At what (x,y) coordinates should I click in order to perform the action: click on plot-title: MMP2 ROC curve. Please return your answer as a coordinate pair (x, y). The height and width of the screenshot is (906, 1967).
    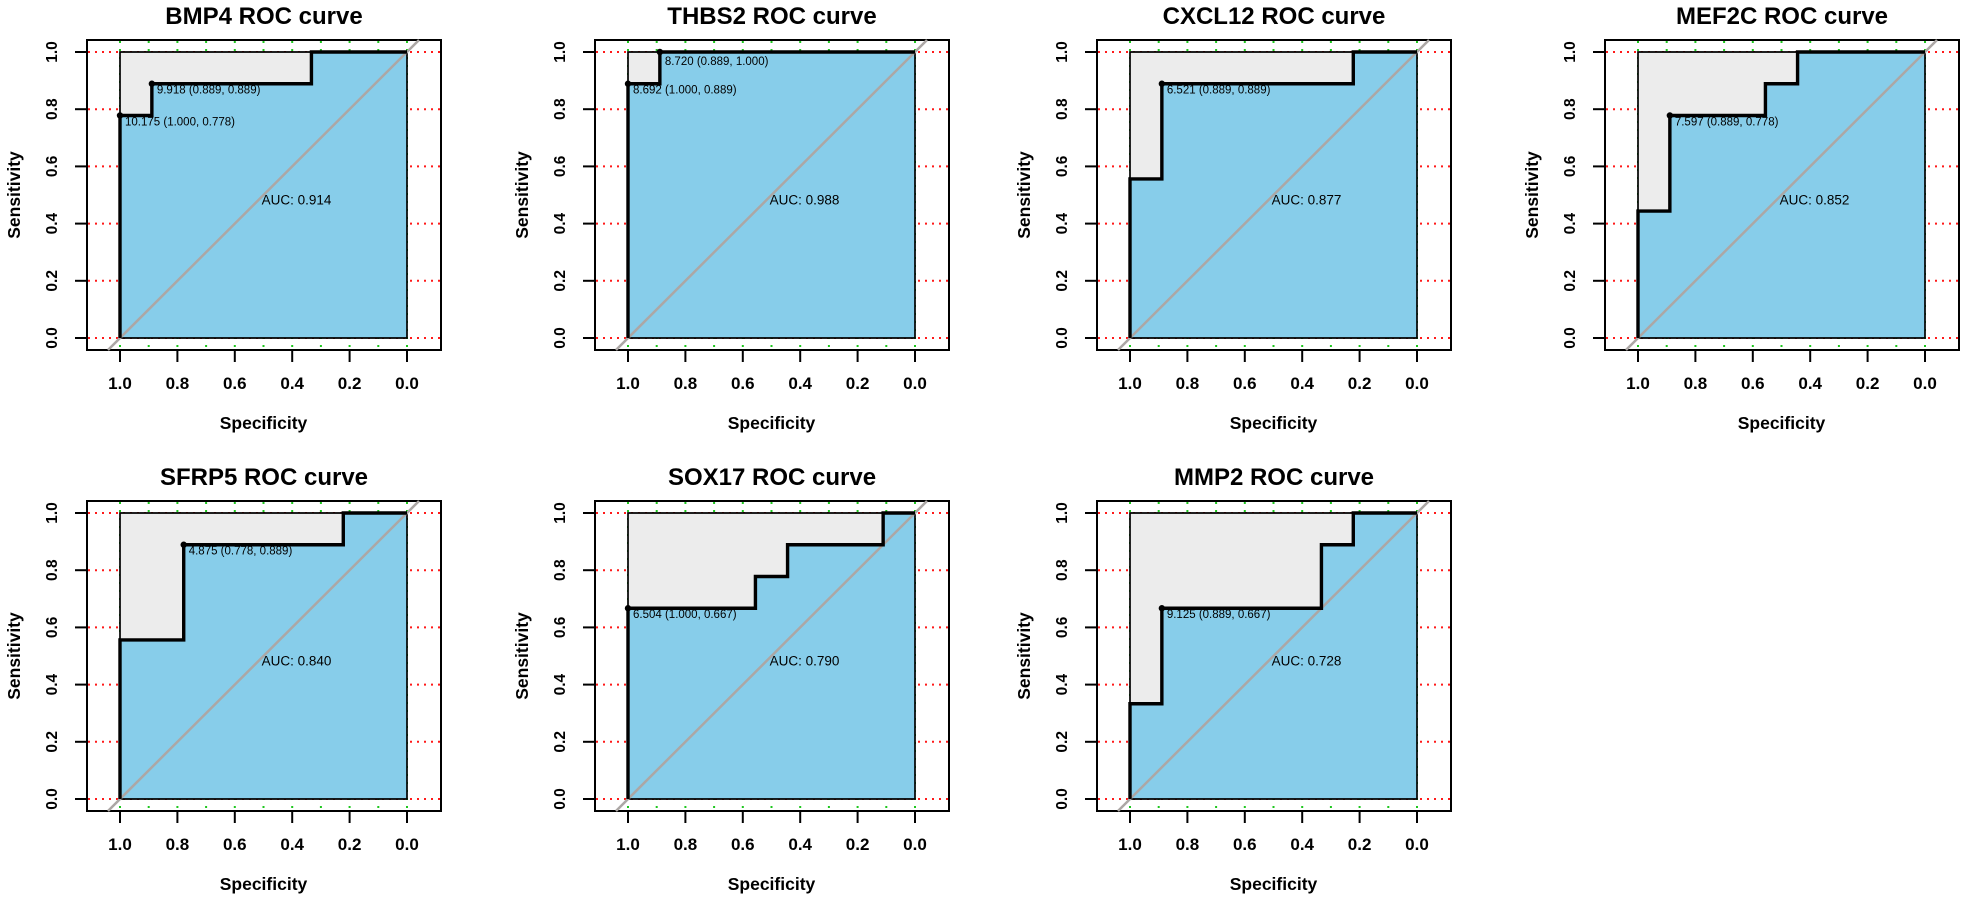
    Looking at the image, I should click on (1274, 477).